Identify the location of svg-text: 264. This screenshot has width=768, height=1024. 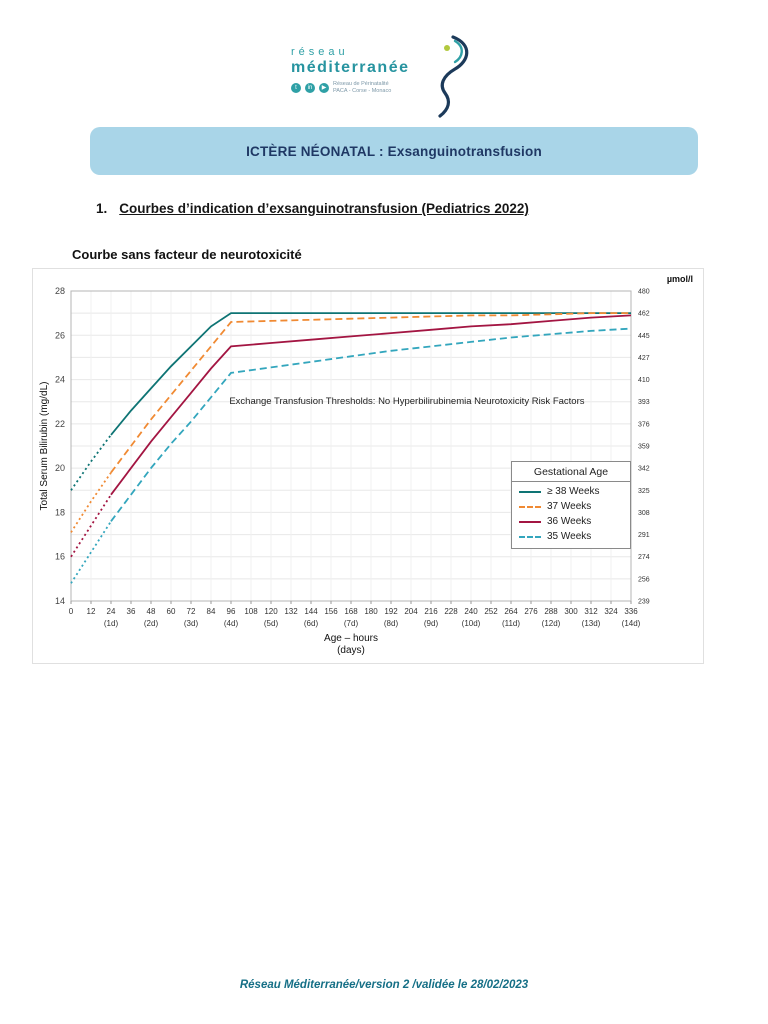
(511, 611).